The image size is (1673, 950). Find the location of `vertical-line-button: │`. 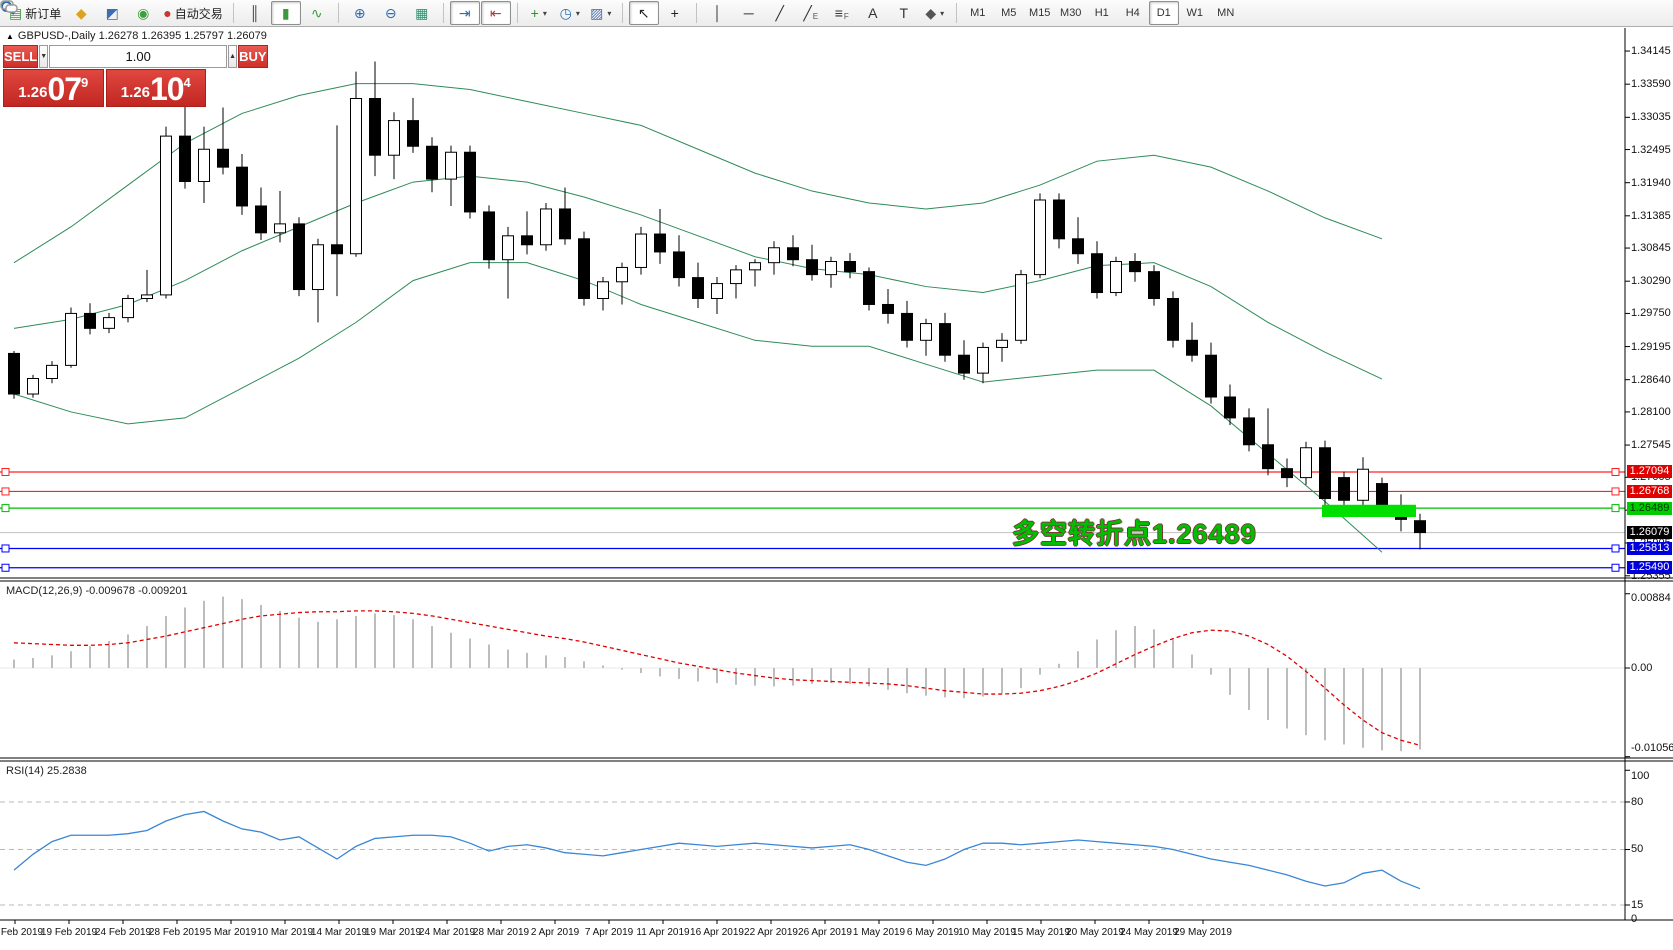

vertical-line-button: │ is located at coordinates (718, 13).